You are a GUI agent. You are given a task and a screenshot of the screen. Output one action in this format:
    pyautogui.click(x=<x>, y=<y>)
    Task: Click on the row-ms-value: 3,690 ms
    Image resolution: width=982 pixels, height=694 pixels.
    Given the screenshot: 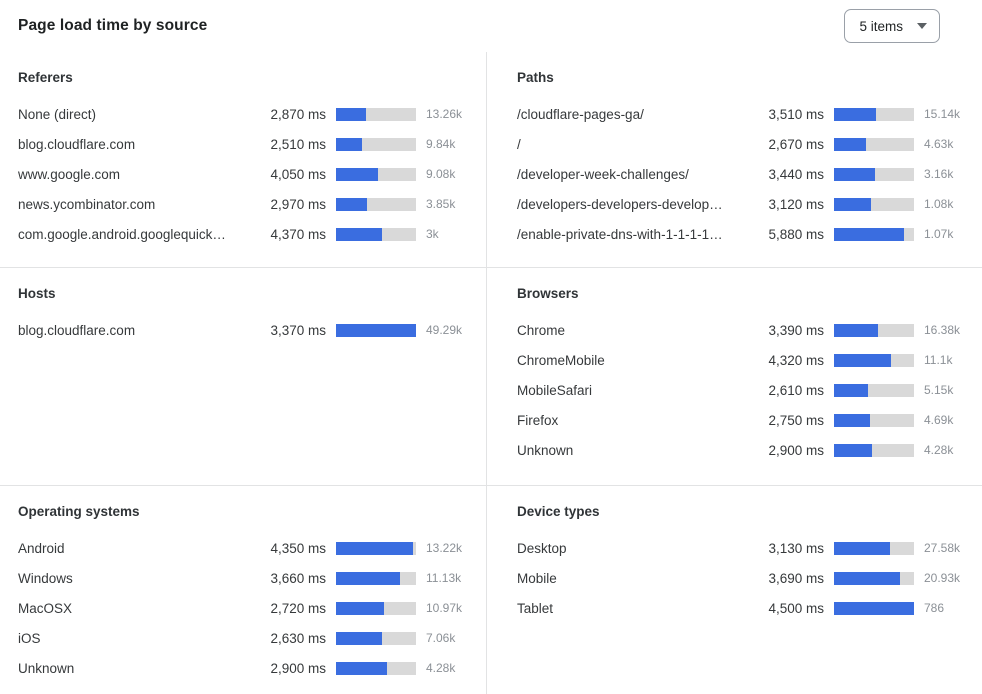 What is the action you would take?
    pyautogui.click(x=796, y=578)
    